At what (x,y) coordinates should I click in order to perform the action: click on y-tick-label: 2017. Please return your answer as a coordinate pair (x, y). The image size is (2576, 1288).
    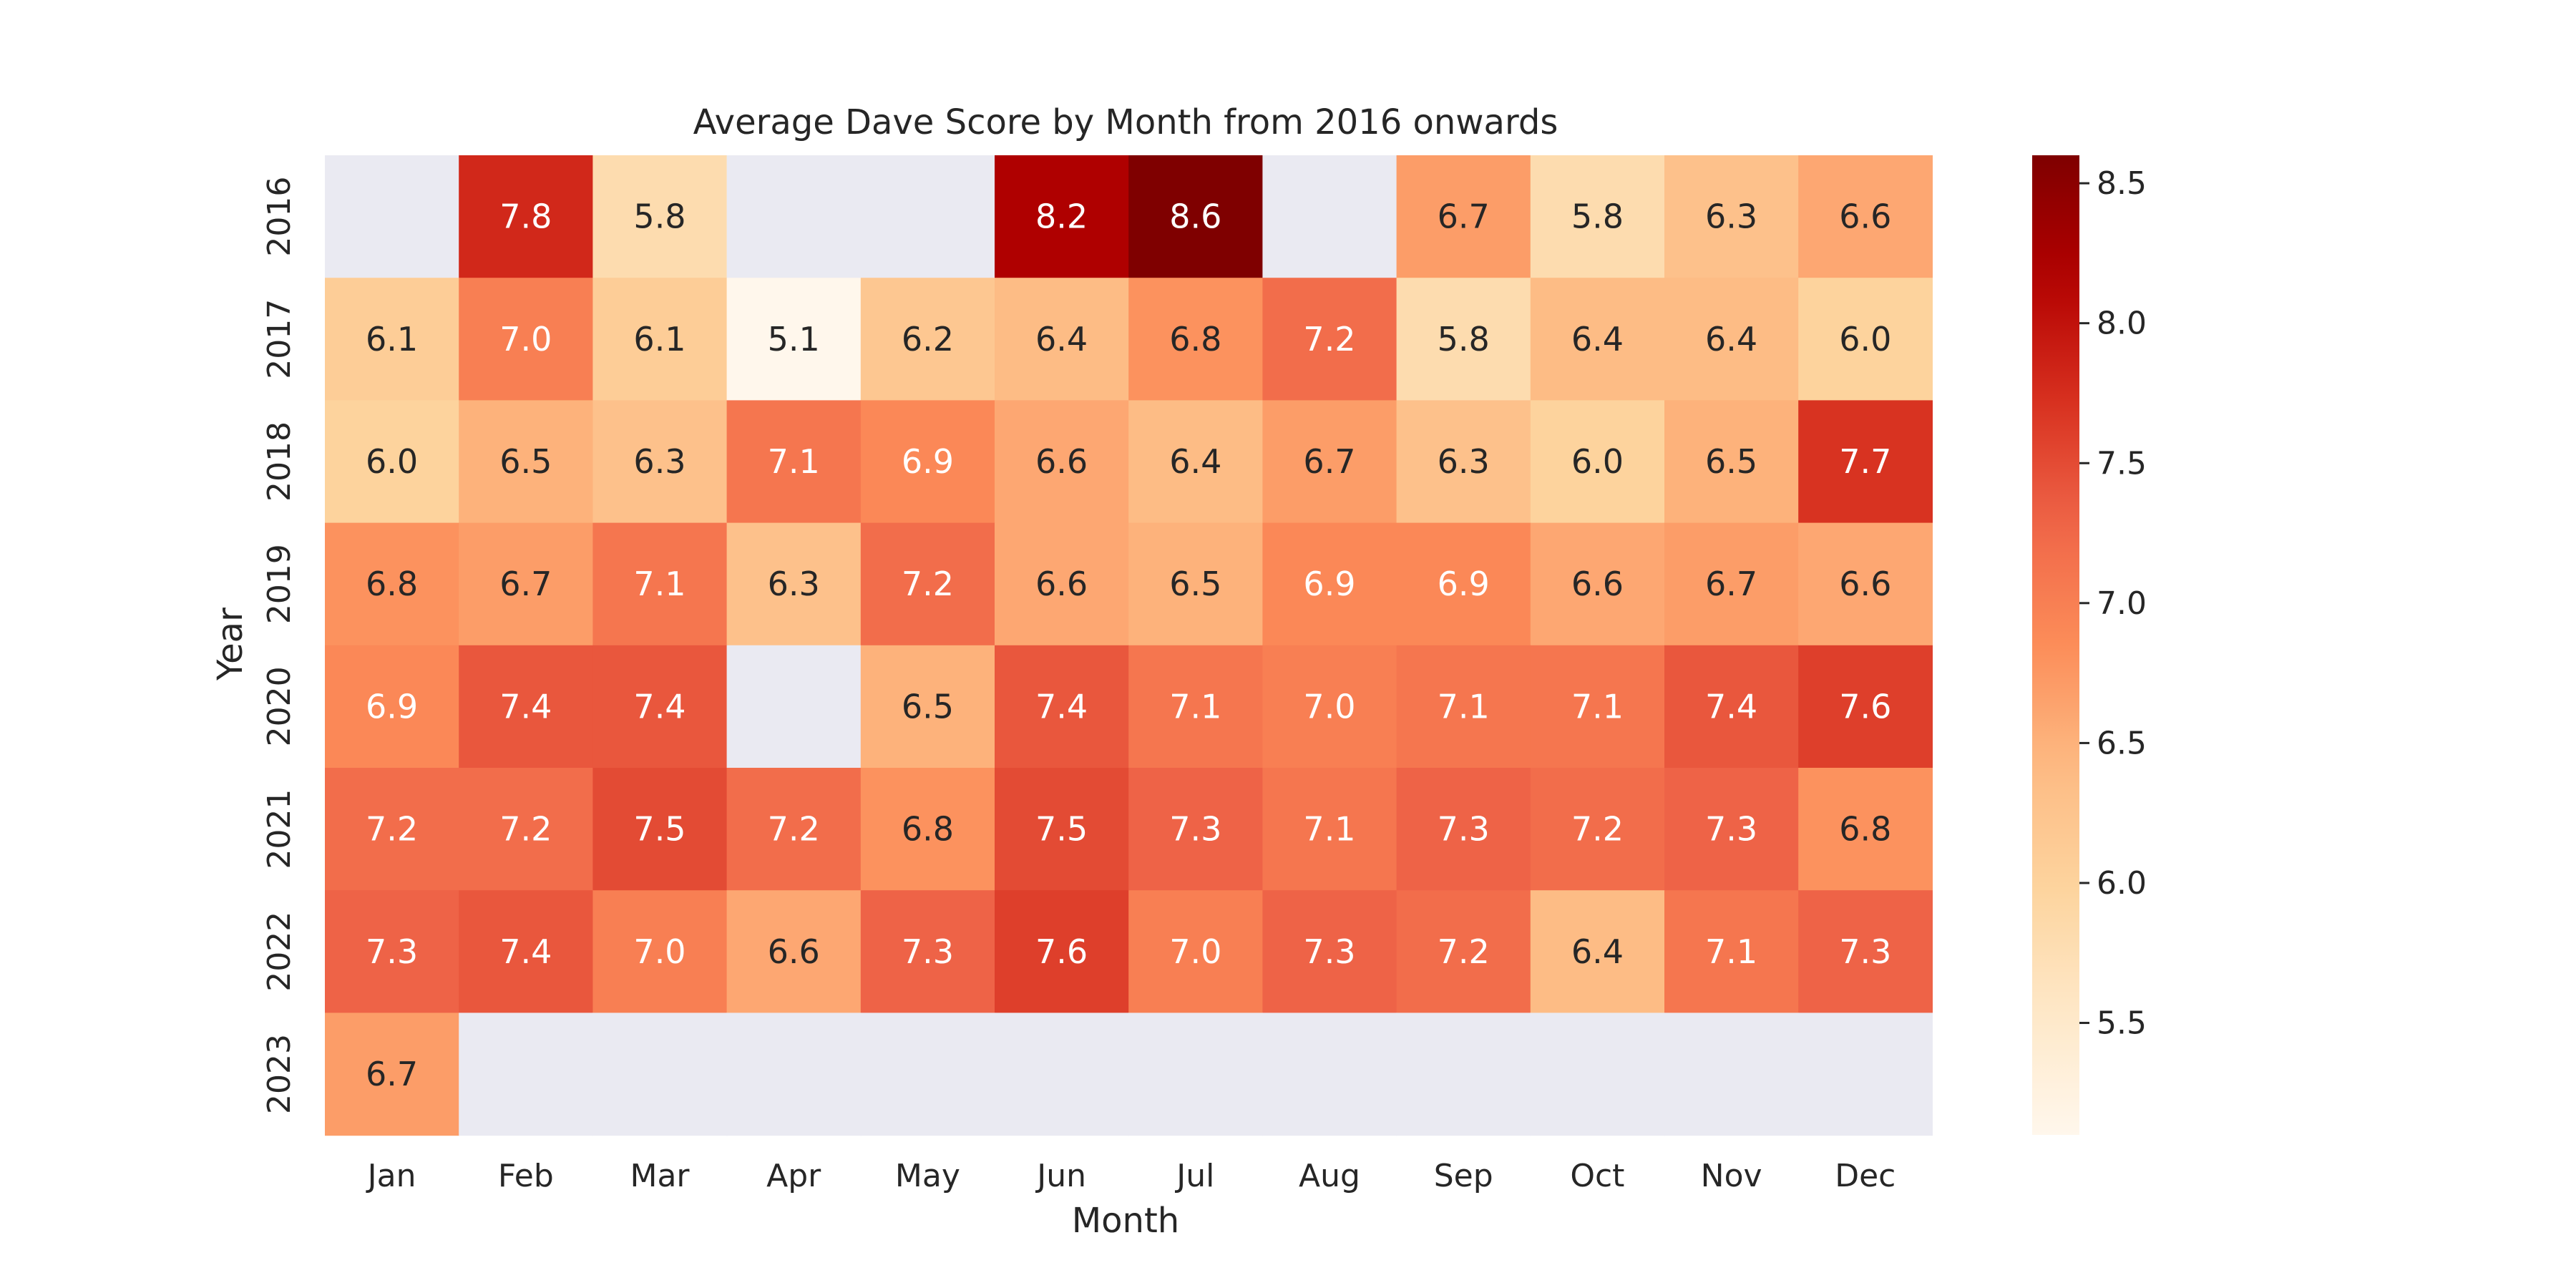
    Looking at the image, I should click on (279, 339).